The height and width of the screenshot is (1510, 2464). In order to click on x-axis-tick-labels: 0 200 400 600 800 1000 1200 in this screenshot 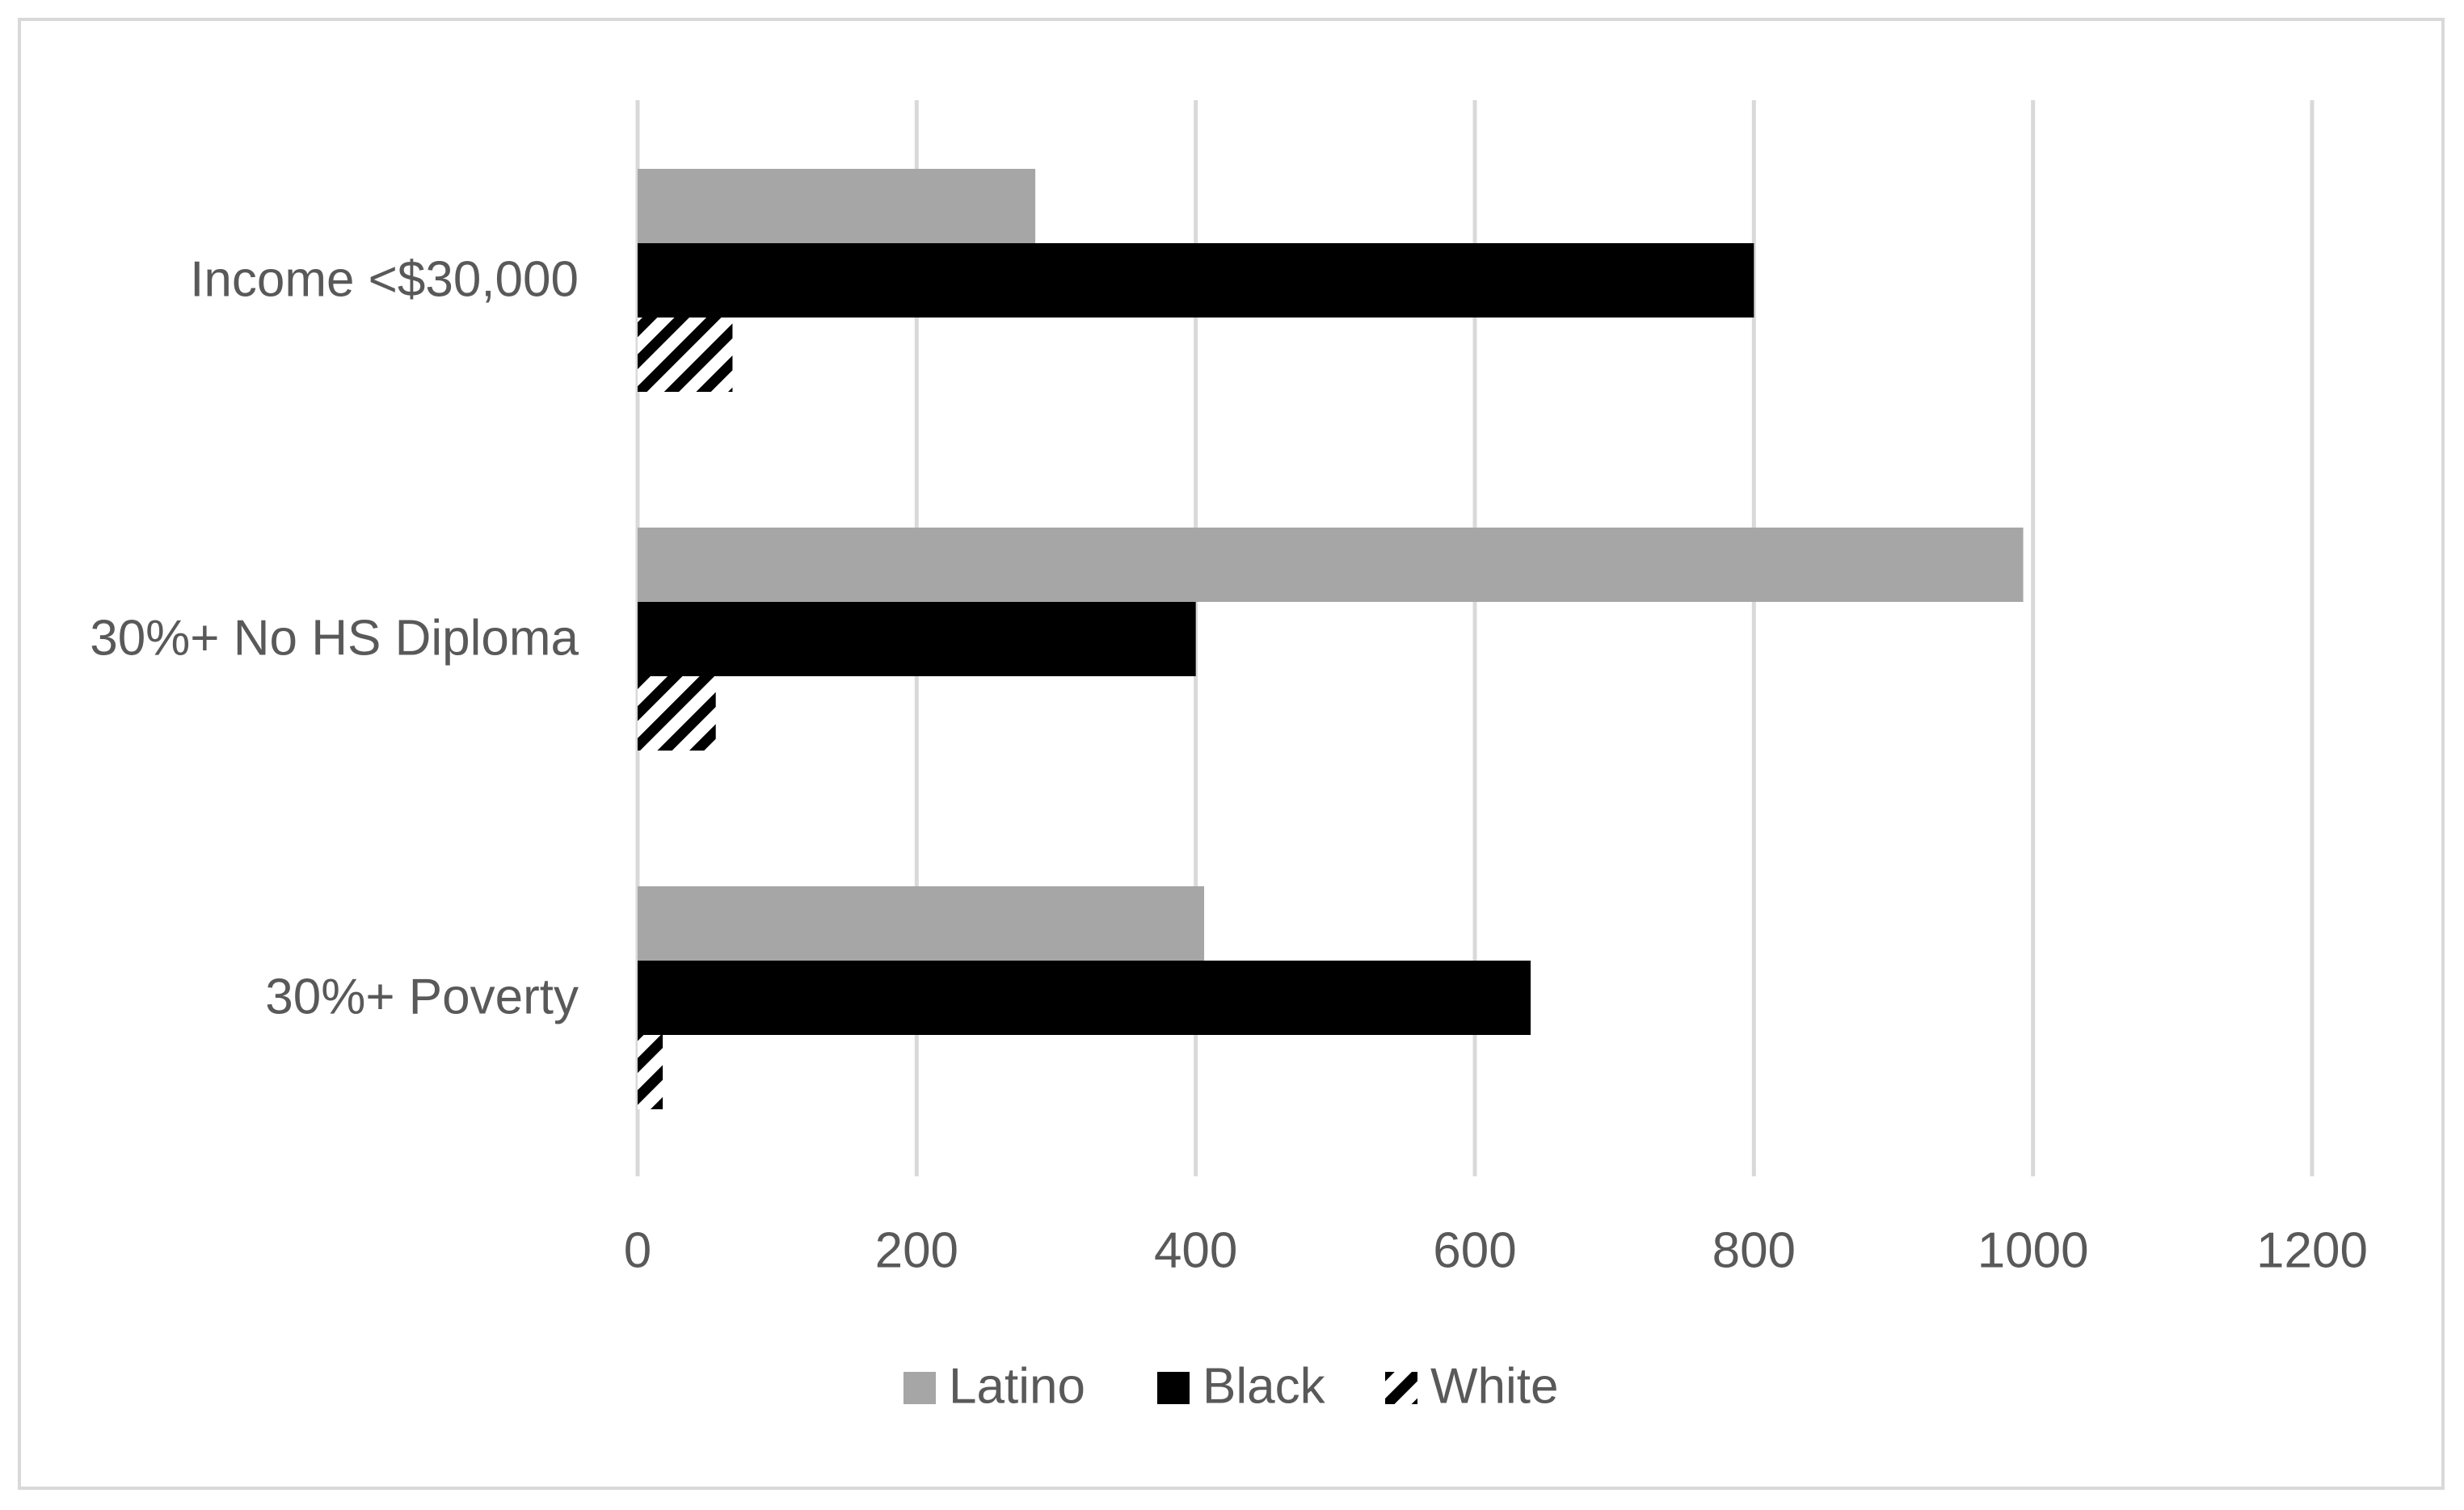, I will do `click(1496, 1250)`.